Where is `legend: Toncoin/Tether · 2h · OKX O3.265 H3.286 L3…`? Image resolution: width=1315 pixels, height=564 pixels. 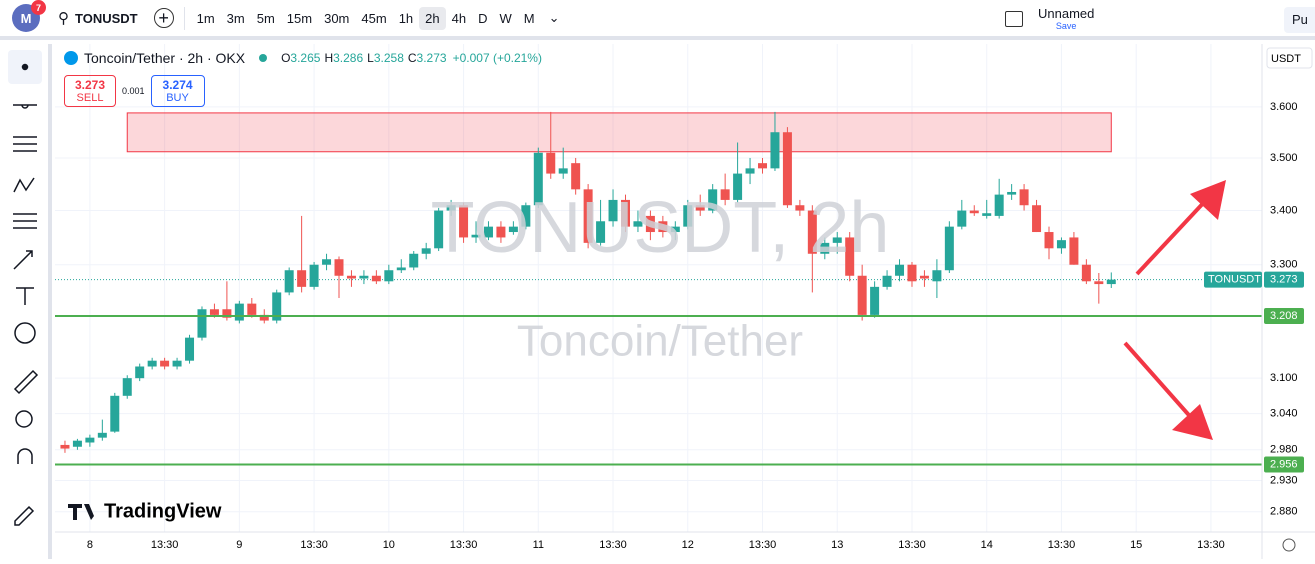
legend: Toncoin/Tether · 2h · OKX O3.265 H3.286 L3… is located at coordinates (303, 58).